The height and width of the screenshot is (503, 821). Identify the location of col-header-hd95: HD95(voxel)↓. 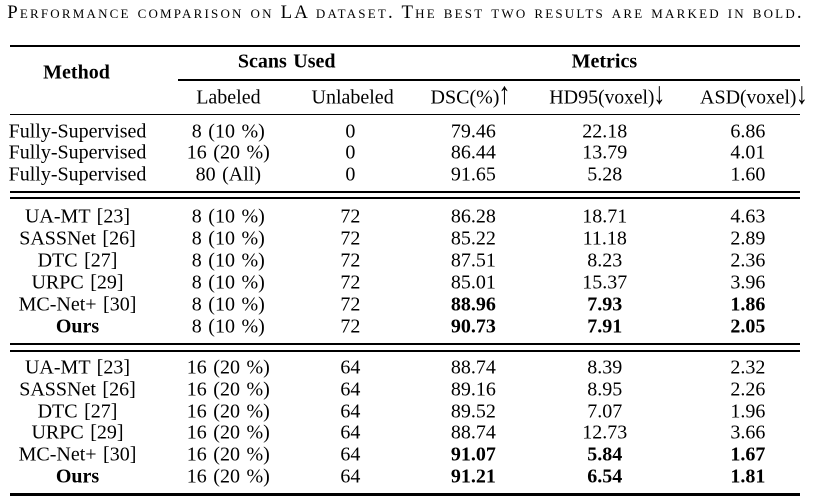
(607, 94).